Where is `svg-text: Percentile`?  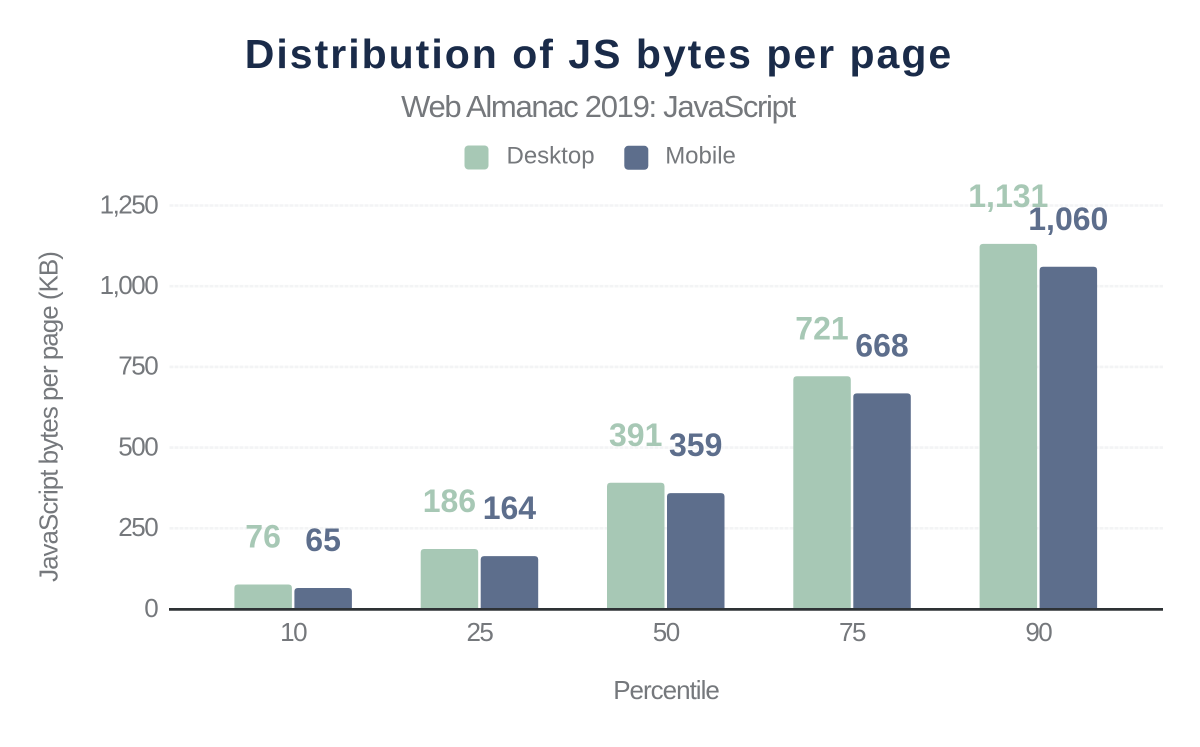
svg-text: Percentile is located at coordinates (666, 690).